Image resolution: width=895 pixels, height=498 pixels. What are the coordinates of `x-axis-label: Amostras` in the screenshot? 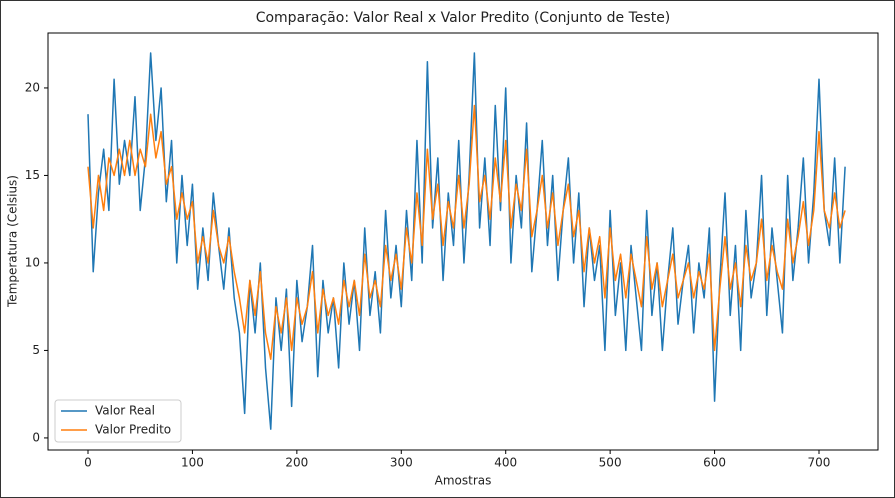 It's located at (463, 481).